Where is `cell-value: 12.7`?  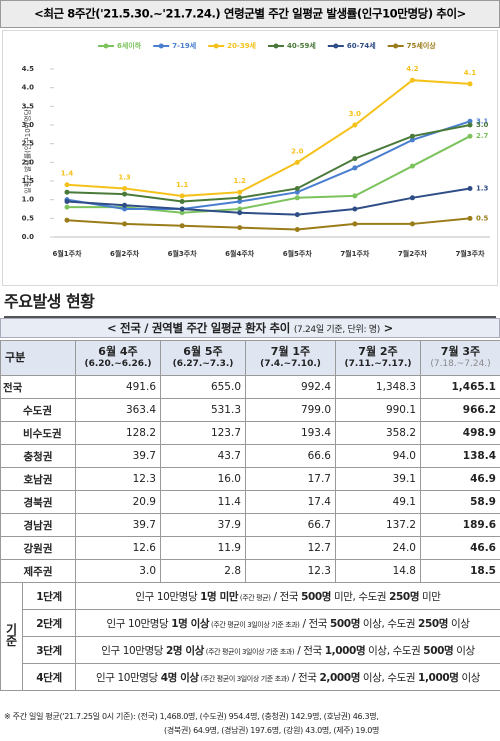 cell-value: 12.7 is located at coordinates (290, 548).